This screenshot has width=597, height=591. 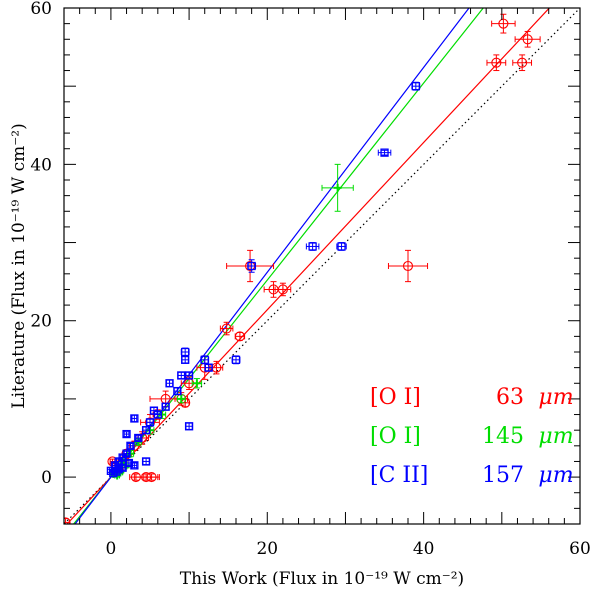 I want to click on y-axis-label: Literature (Flux in 10⁻¹⁹ W cm⁻²), so click(x=19, y=265).